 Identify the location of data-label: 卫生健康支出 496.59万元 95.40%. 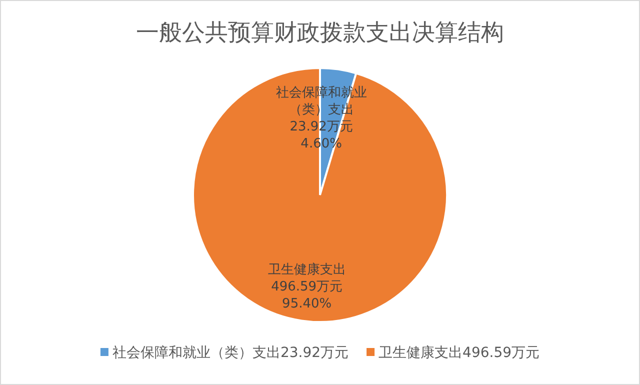
(307, 287).